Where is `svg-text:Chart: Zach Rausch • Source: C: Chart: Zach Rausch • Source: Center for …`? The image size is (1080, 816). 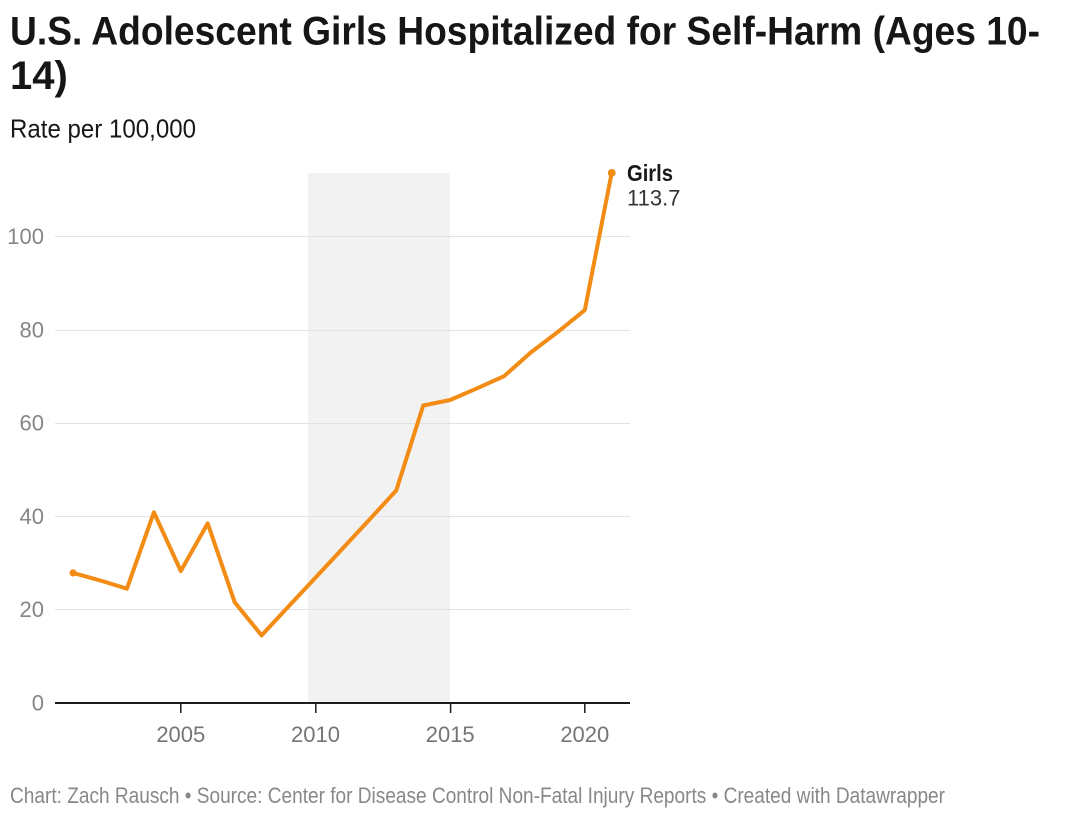
svg-text:Chart: Zach Rausch • Source: C: Chart: Zach Rausch • Source: Center for … is located at coordinates (477, 795).